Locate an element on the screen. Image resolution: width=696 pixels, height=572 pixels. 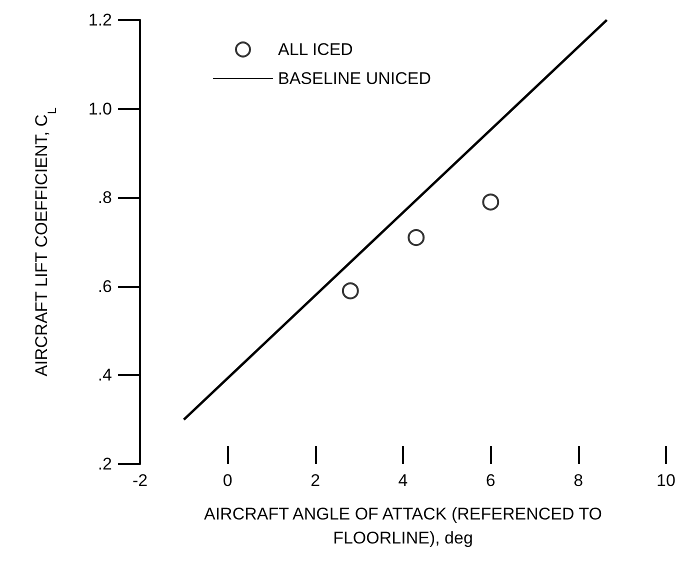
legend-label: ALL ICED is located at coordinates (315, 49).